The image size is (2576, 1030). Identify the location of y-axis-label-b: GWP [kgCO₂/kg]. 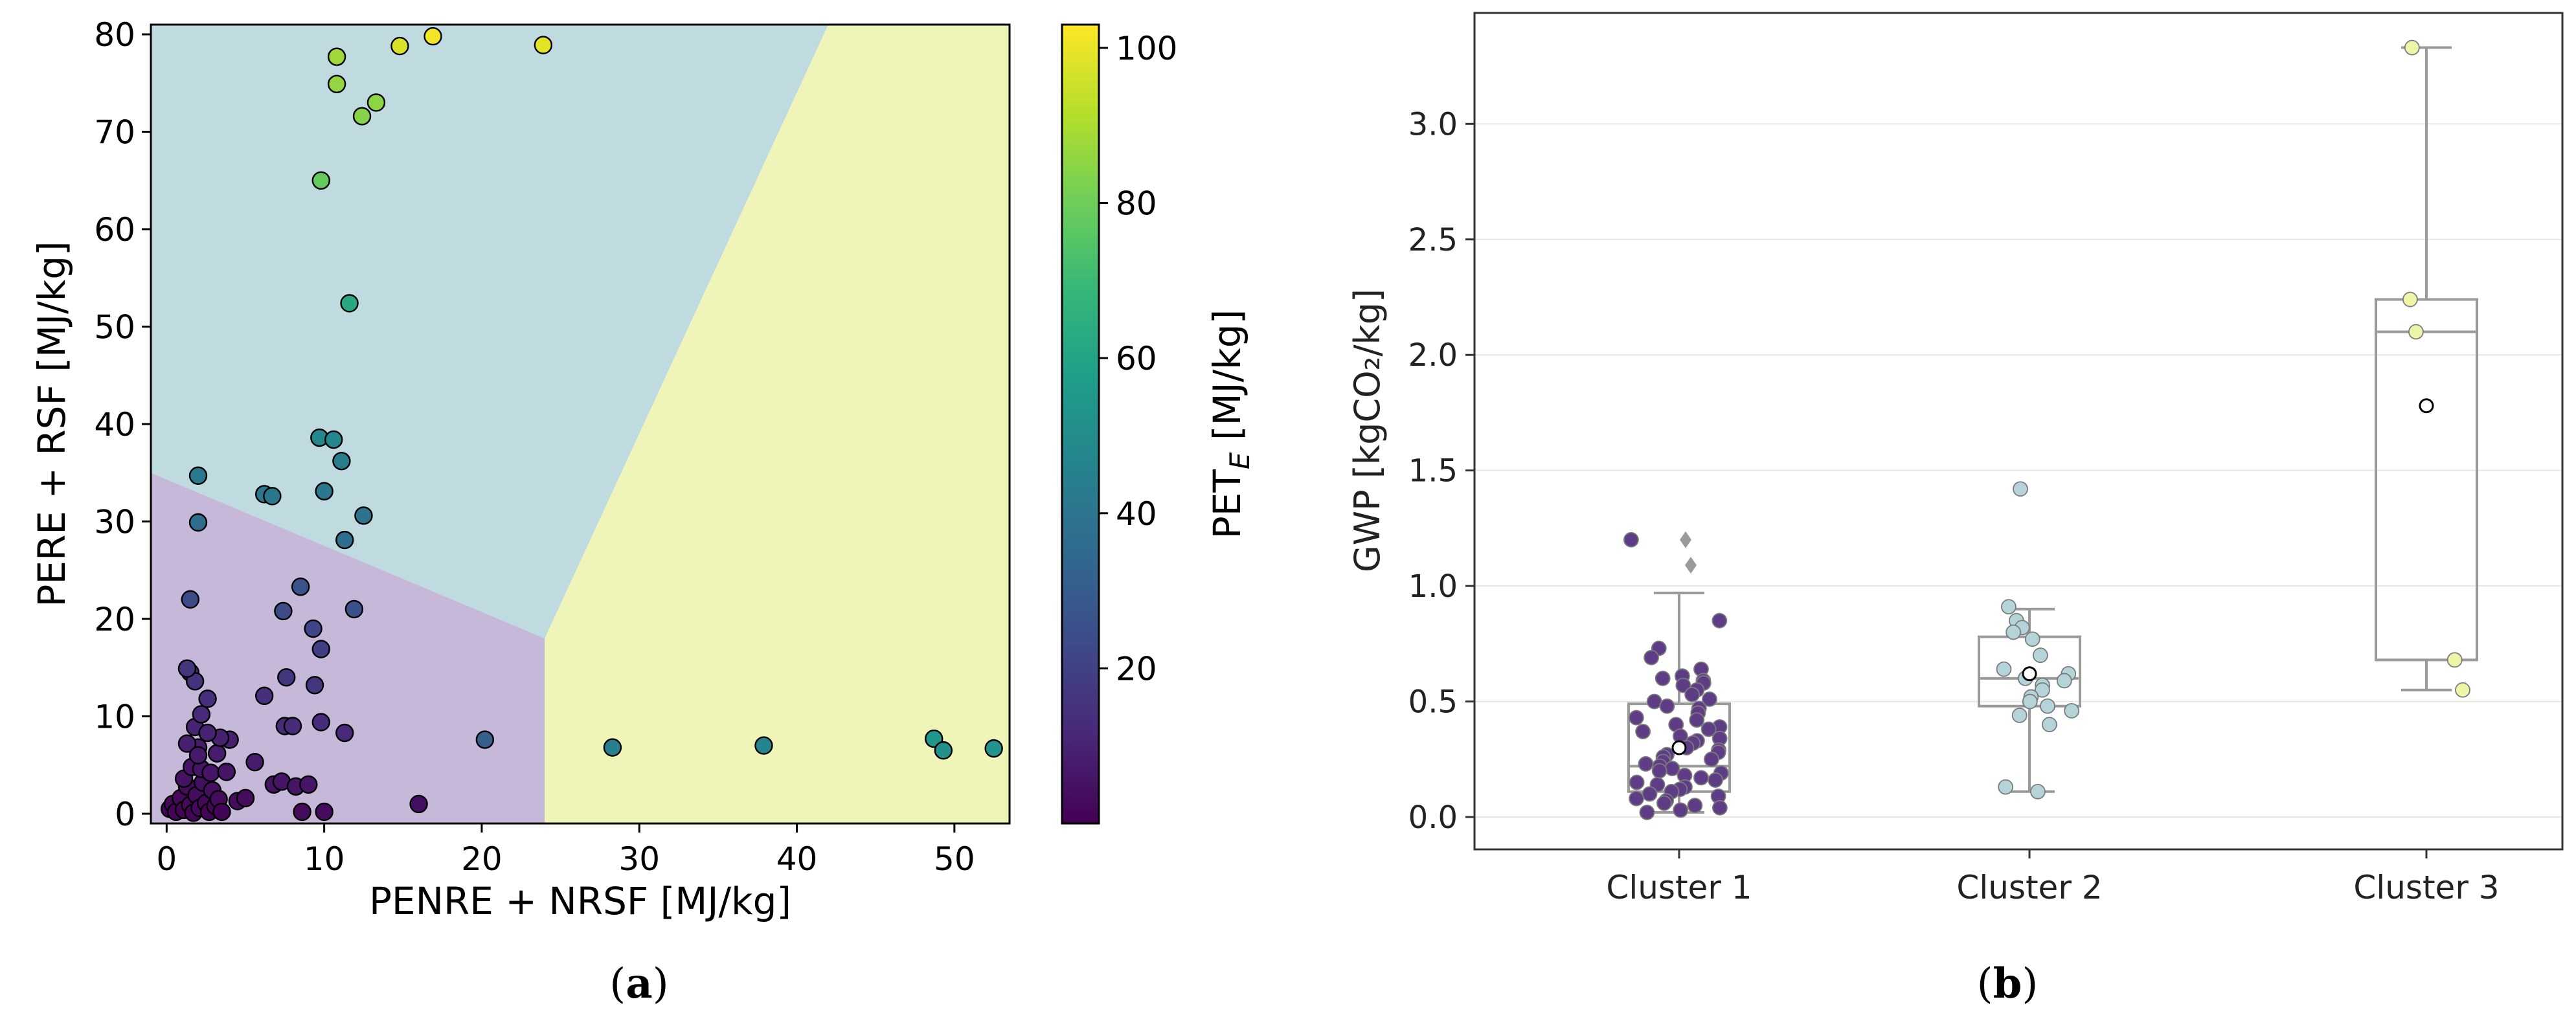
(1368, 430).